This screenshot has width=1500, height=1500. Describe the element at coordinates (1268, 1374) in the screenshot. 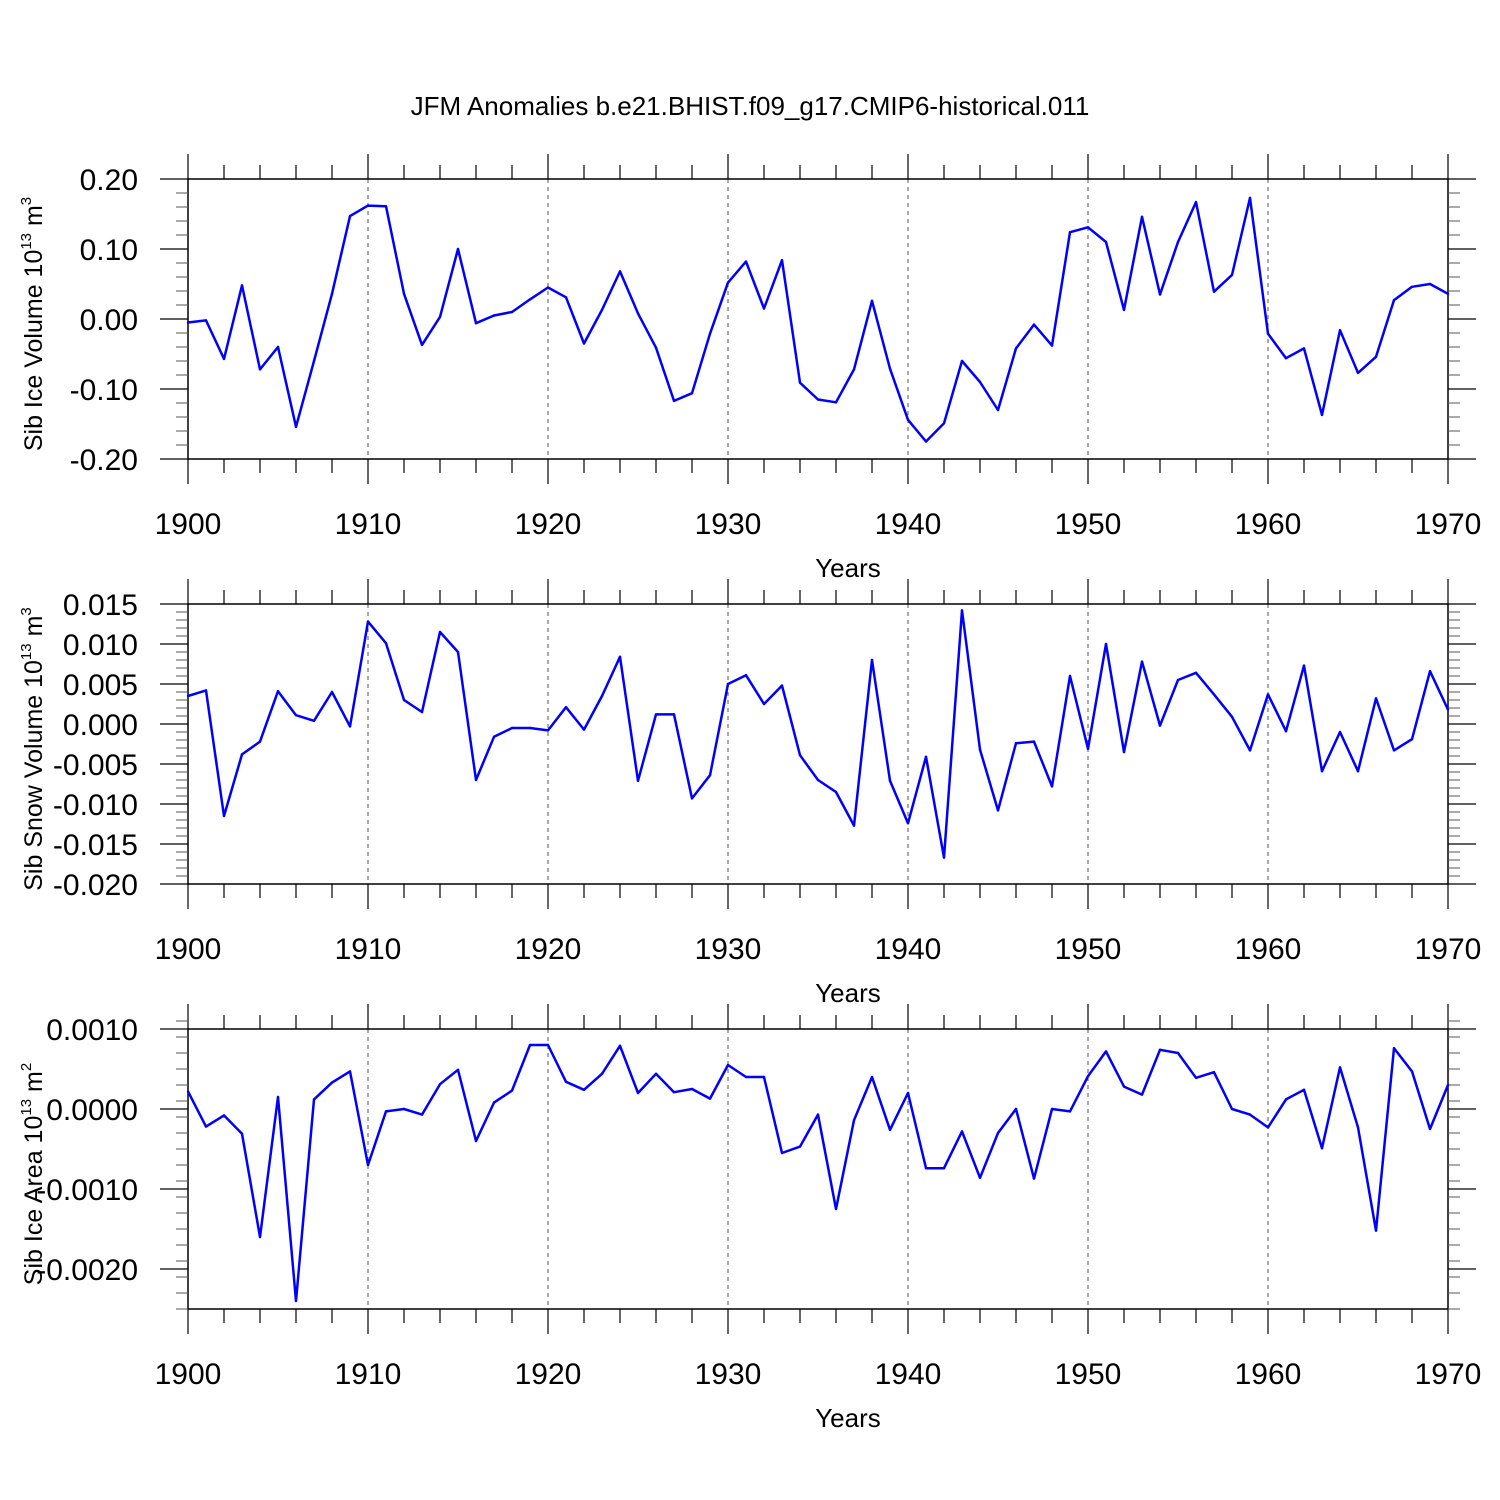

I see `x-tick-label: 1960` at that location.